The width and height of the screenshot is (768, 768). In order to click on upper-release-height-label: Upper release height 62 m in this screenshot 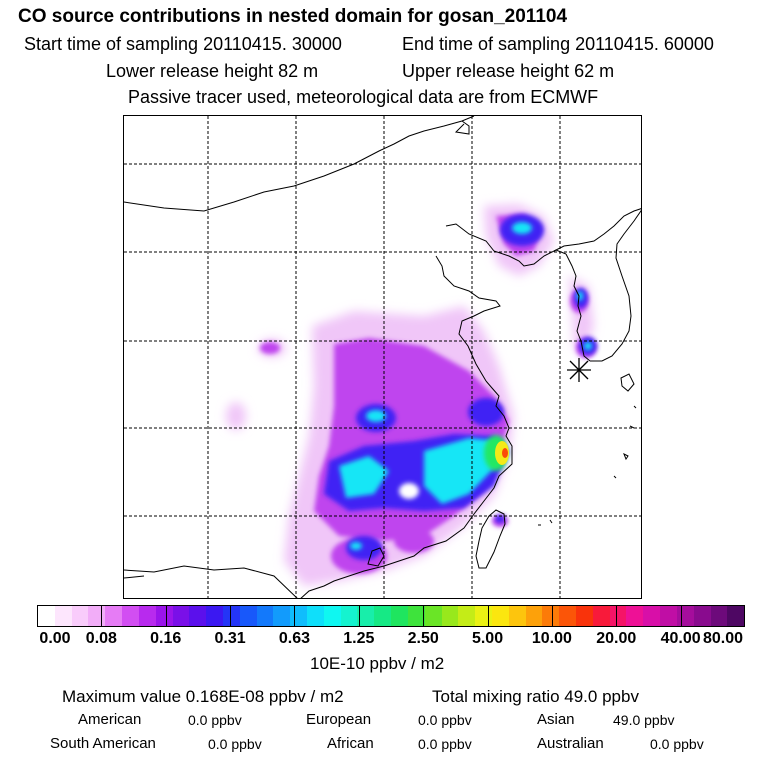, I will do `click(508, 71)`.